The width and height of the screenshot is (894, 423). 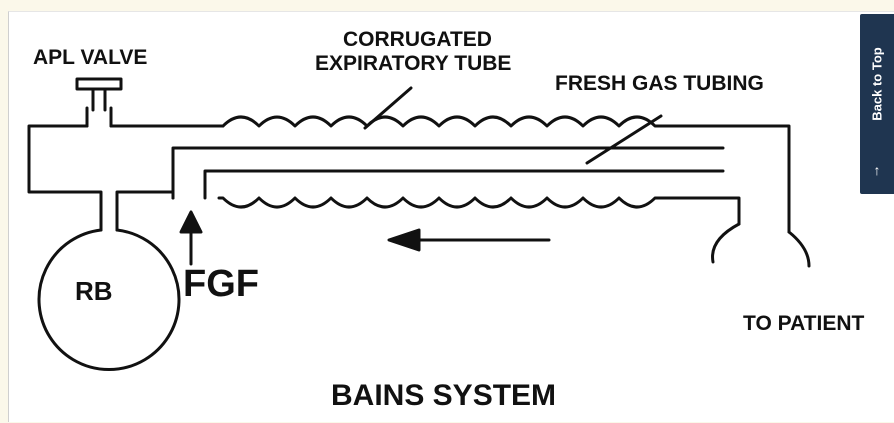 What do you see at coordinates (417, 39) in the screenshot?
I see `corrugated-label-line1: CORRUGATED` at bounding box center [417, 39].